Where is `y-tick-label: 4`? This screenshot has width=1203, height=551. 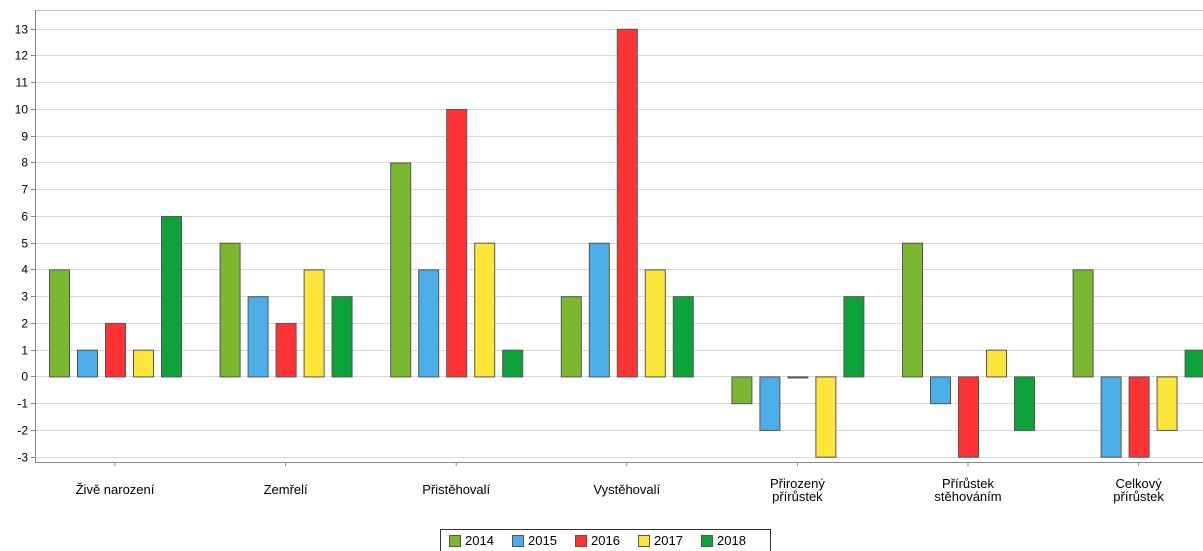
y-tick-label: 4 is located at coordinates (24, 270).